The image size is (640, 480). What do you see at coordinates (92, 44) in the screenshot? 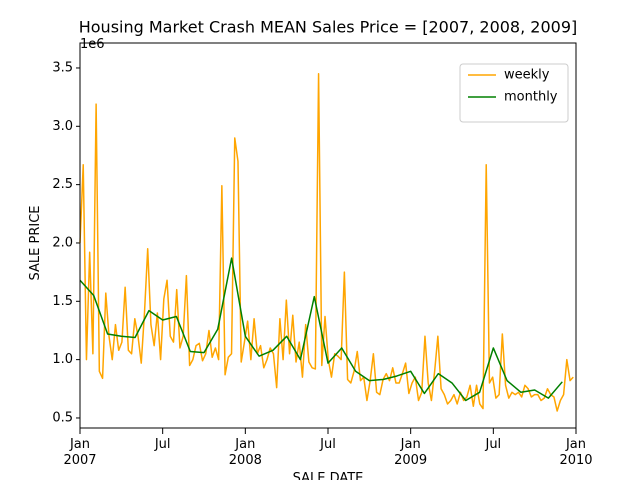
I see `y-offset-label: 1e6` at bounding box center [92, 44].